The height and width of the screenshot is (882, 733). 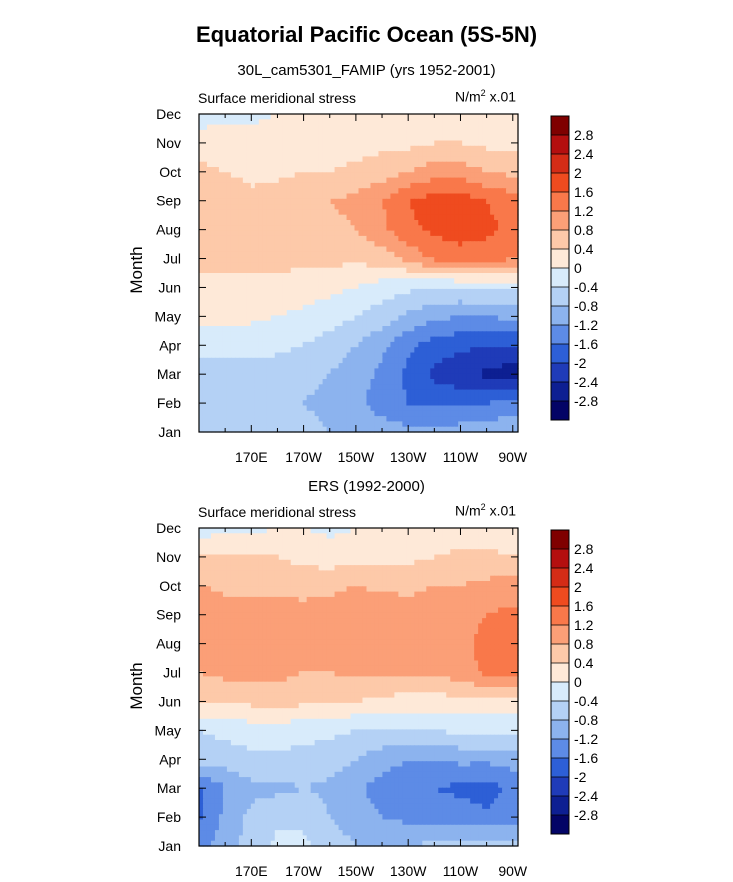 What do you see at coordinates (560, 202) in the screenshot?
I see `colorbar-box` at bounding box center [560, 202].